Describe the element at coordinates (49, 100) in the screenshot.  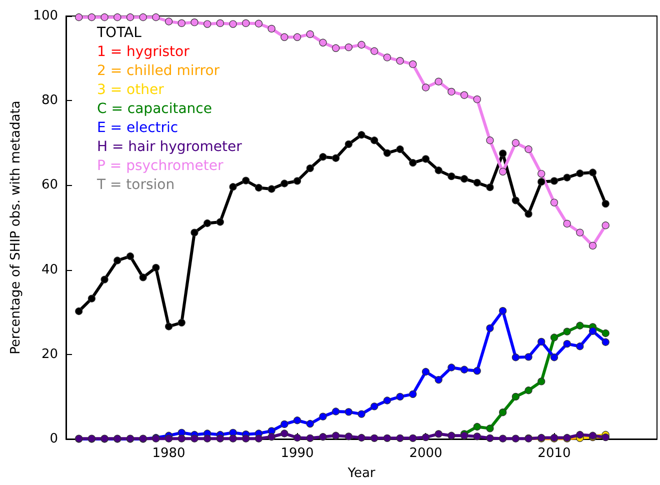
I see `y-tick-label: 80` at that location.